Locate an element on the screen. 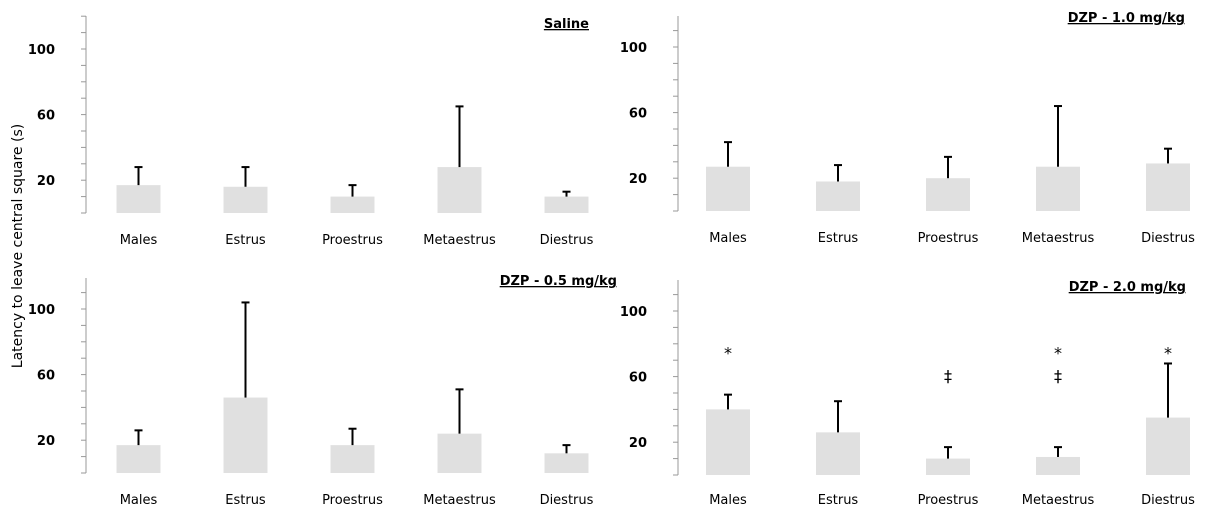 This screenshot has width=1208, height=508. panel-title: DZP - 1.0 mg/kg is located at coordinates (1126, 18).